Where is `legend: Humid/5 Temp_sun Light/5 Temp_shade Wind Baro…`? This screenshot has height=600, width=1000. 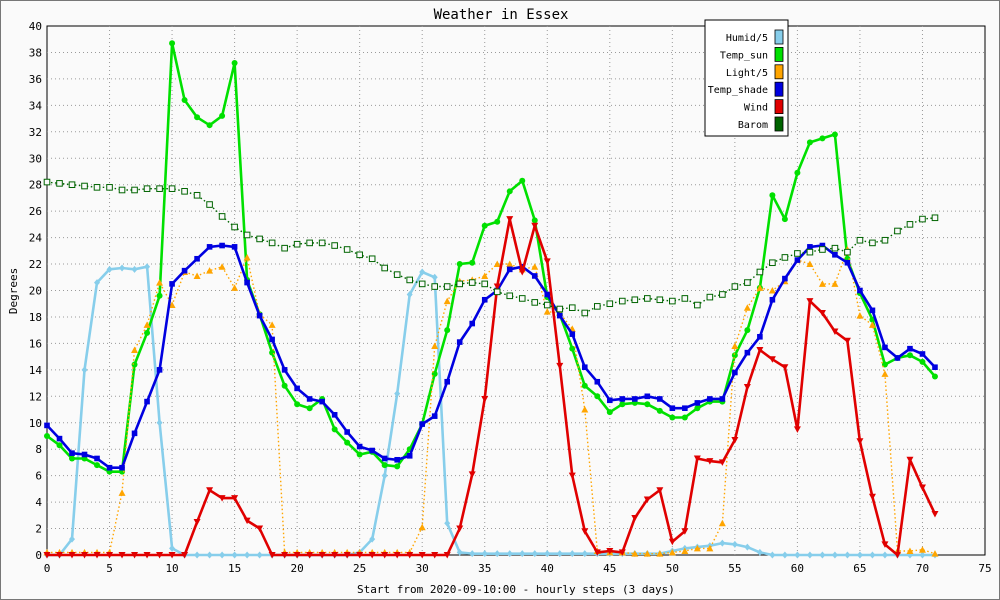 legend: Humid/5 Temp_sun Light/5 Temp_shade Wind Baro… is located at coordinates (746, 78).